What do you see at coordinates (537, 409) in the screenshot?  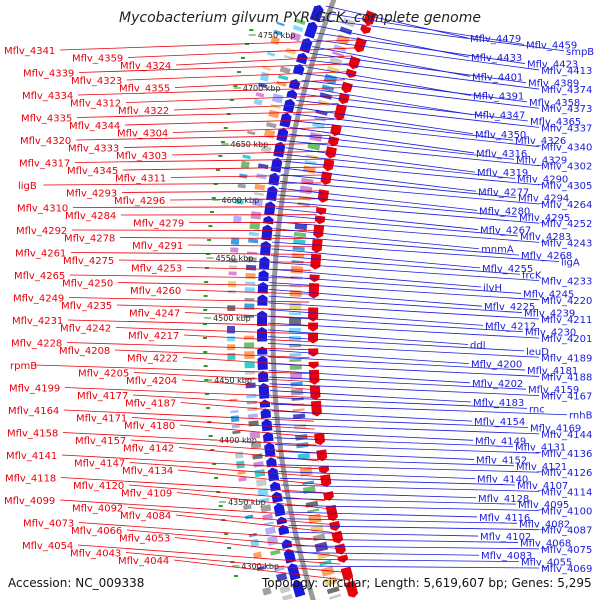 I see `right-gene-label: rnc` at bounding box center [537, 409].